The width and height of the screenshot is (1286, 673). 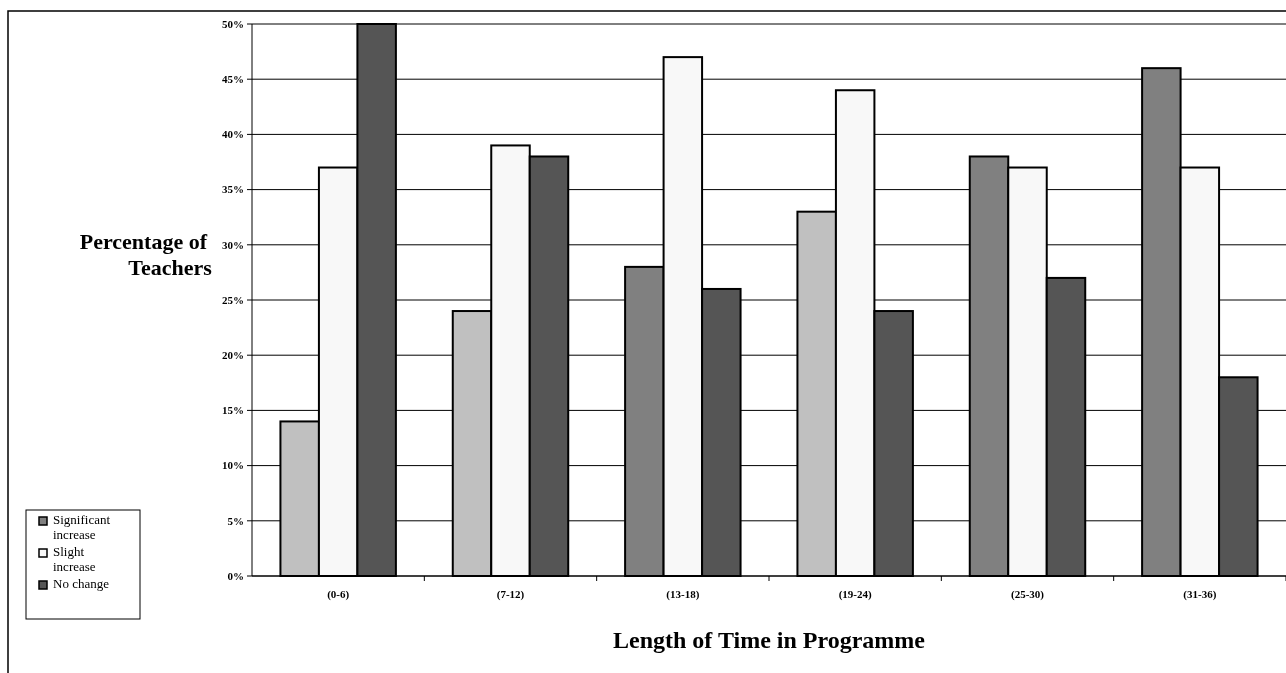 What do you see at coordinates (233, 465) in the screenshot?
I see `y-tick-label: 10%` at bounding box center [233, 465].